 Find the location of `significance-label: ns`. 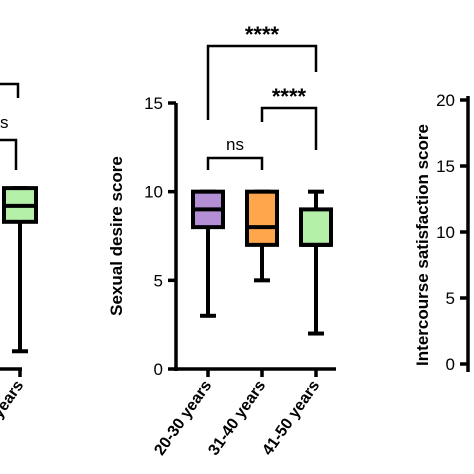

significance-label: ns is located at coordinates (235, 144).